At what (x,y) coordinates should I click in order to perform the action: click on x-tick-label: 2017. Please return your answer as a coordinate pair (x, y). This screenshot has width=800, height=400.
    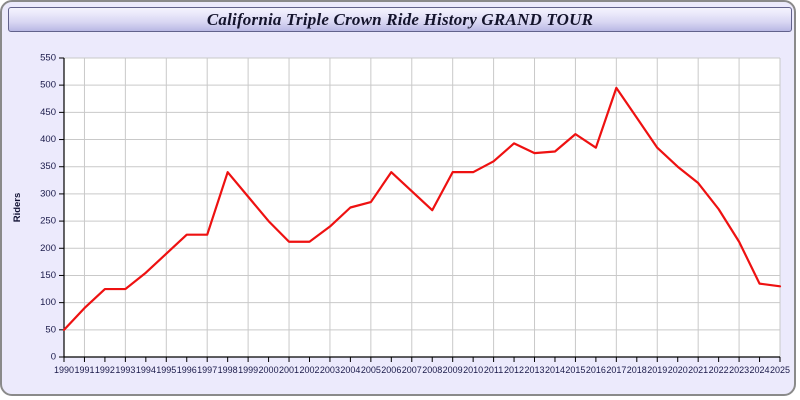
    Looking at the image, I should click on (616, 370).